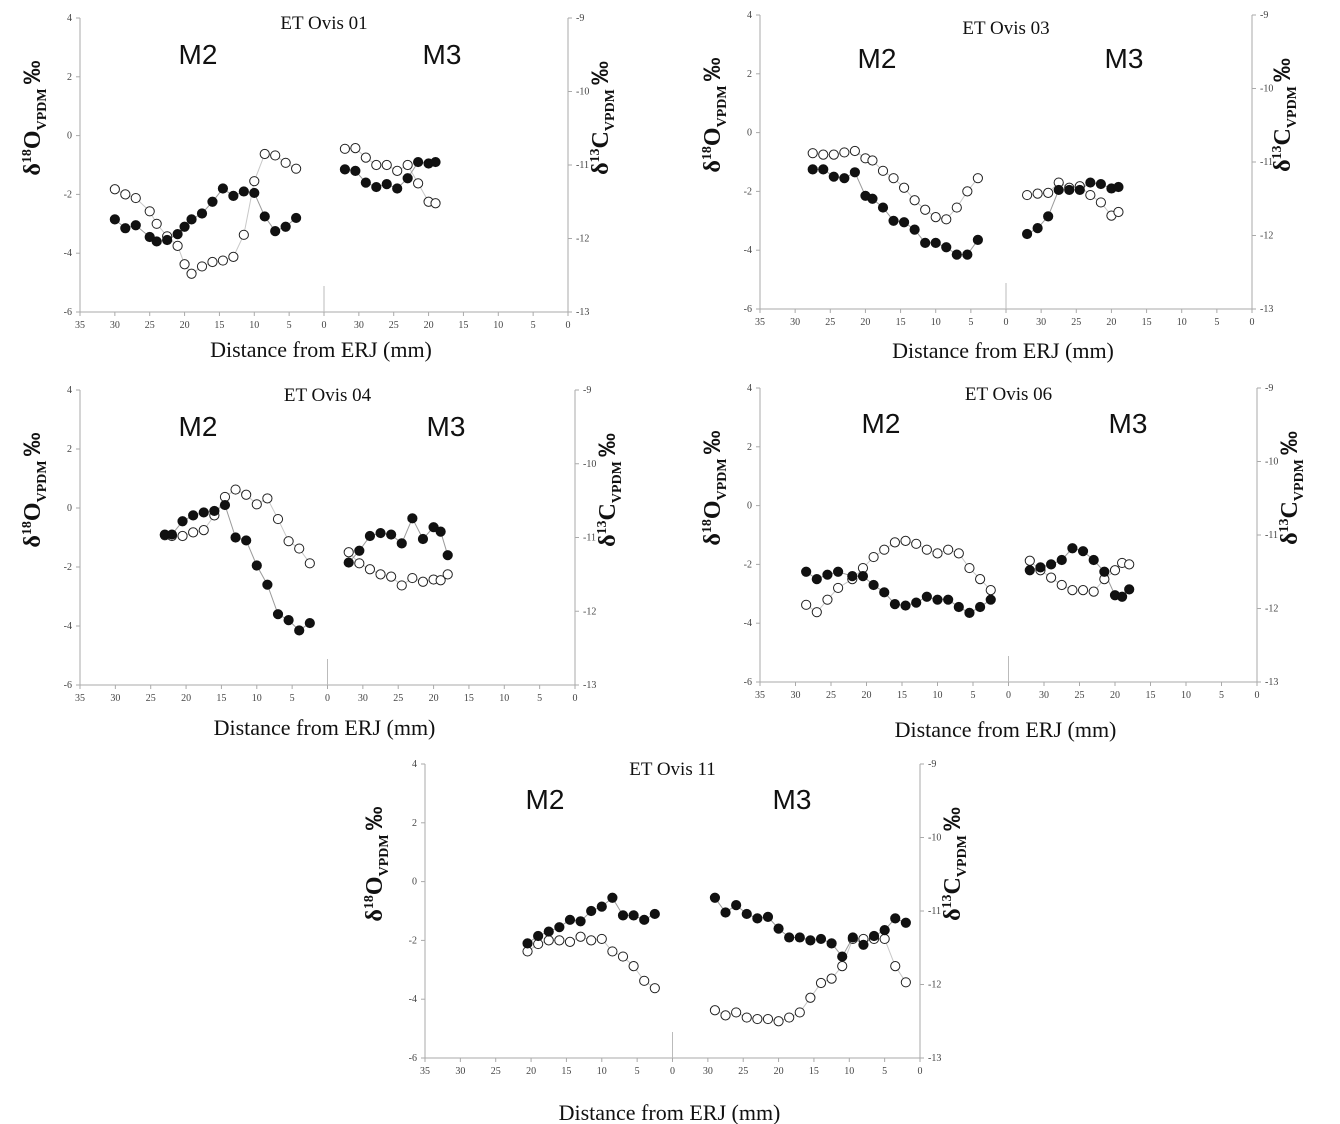 The width and height of the screenshot is (1340, 1124). I want to click on y-left-label-2: δ18OVPDM‰, so click(714, 114).